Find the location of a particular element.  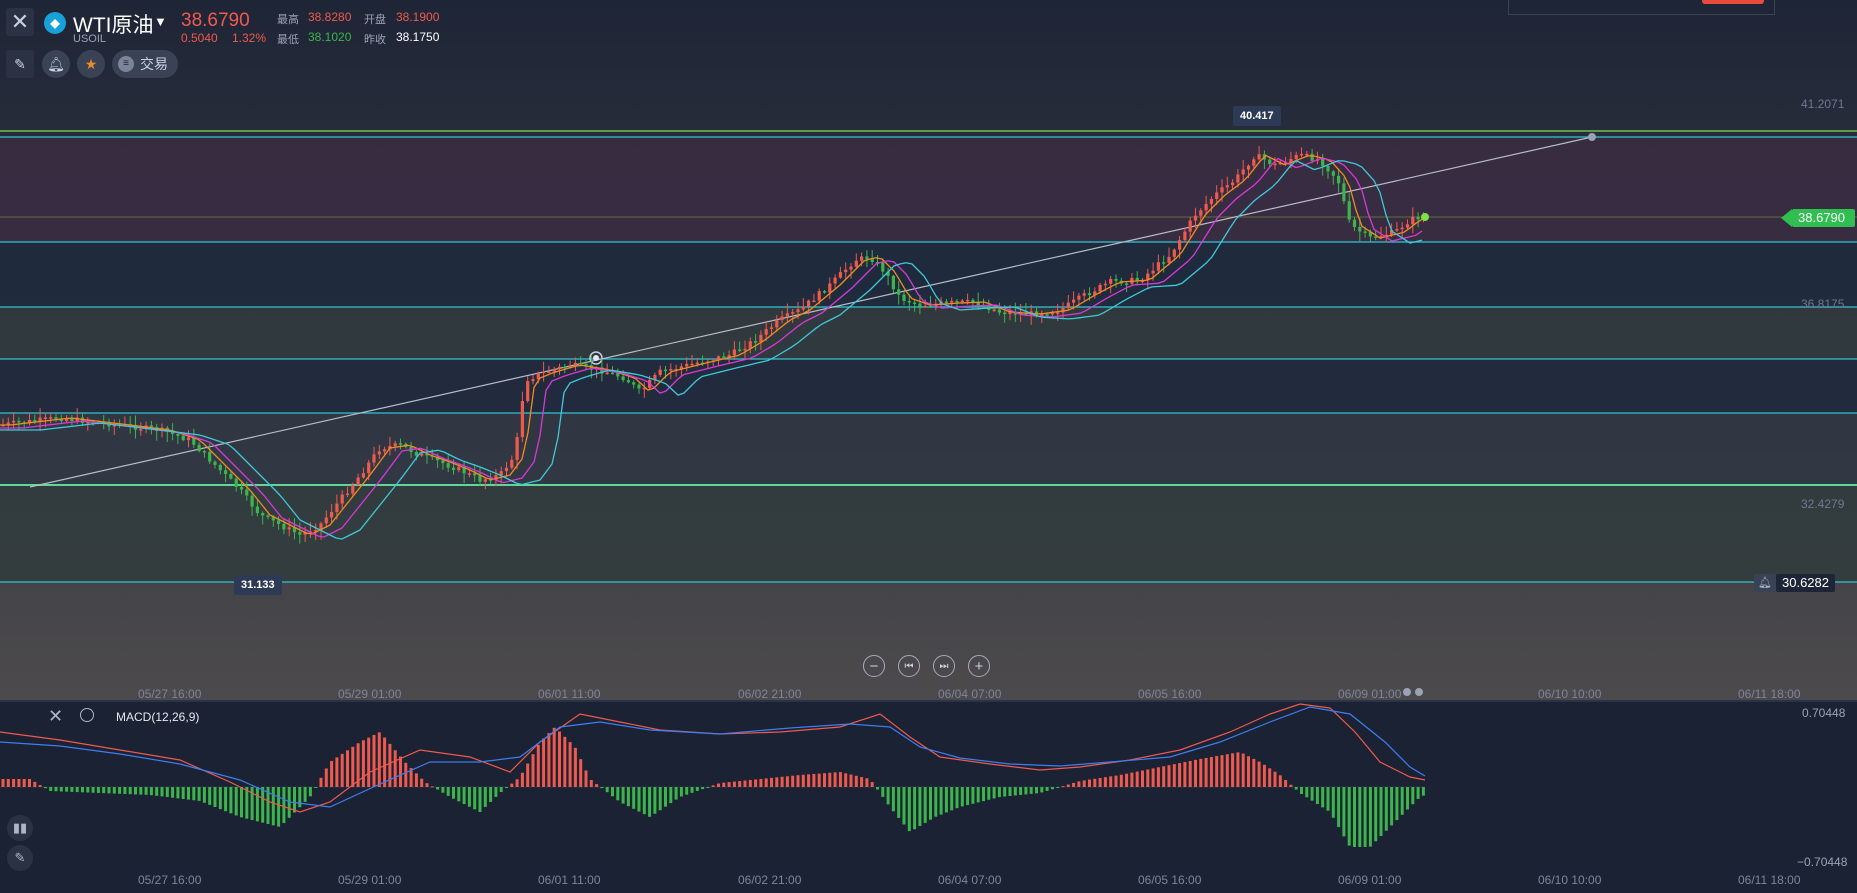

bell-icon: 🔔︎ is located at coordinates (56, 64).